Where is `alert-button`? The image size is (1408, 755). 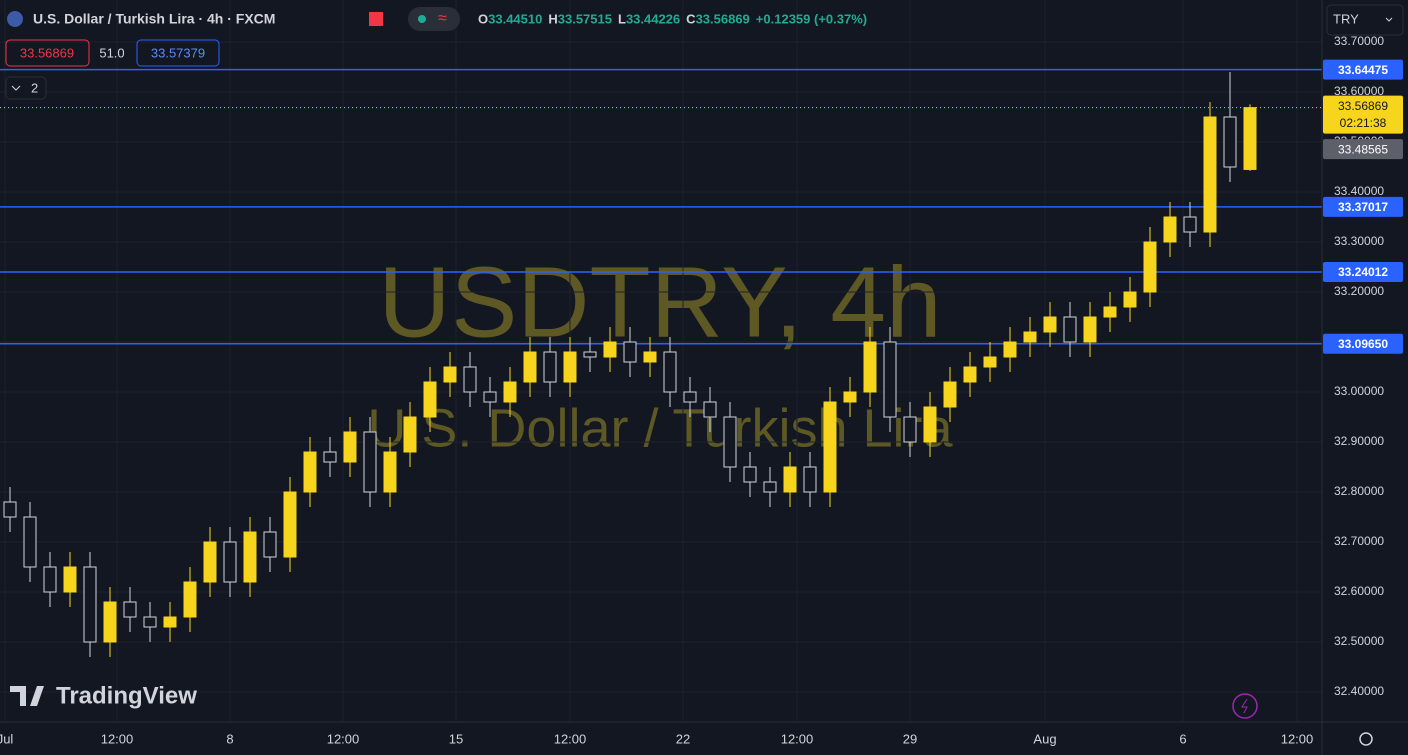 alert-button is located at coordinates (1245, 706).